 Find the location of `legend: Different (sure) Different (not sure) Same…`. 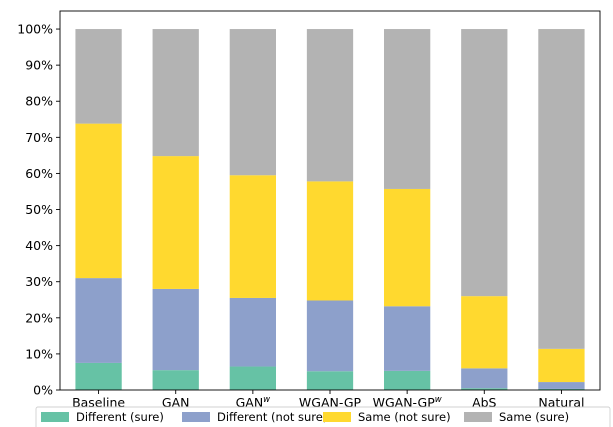

legend: Different (sure) Different (not sure) Same… is located at coordinates (323, 416).